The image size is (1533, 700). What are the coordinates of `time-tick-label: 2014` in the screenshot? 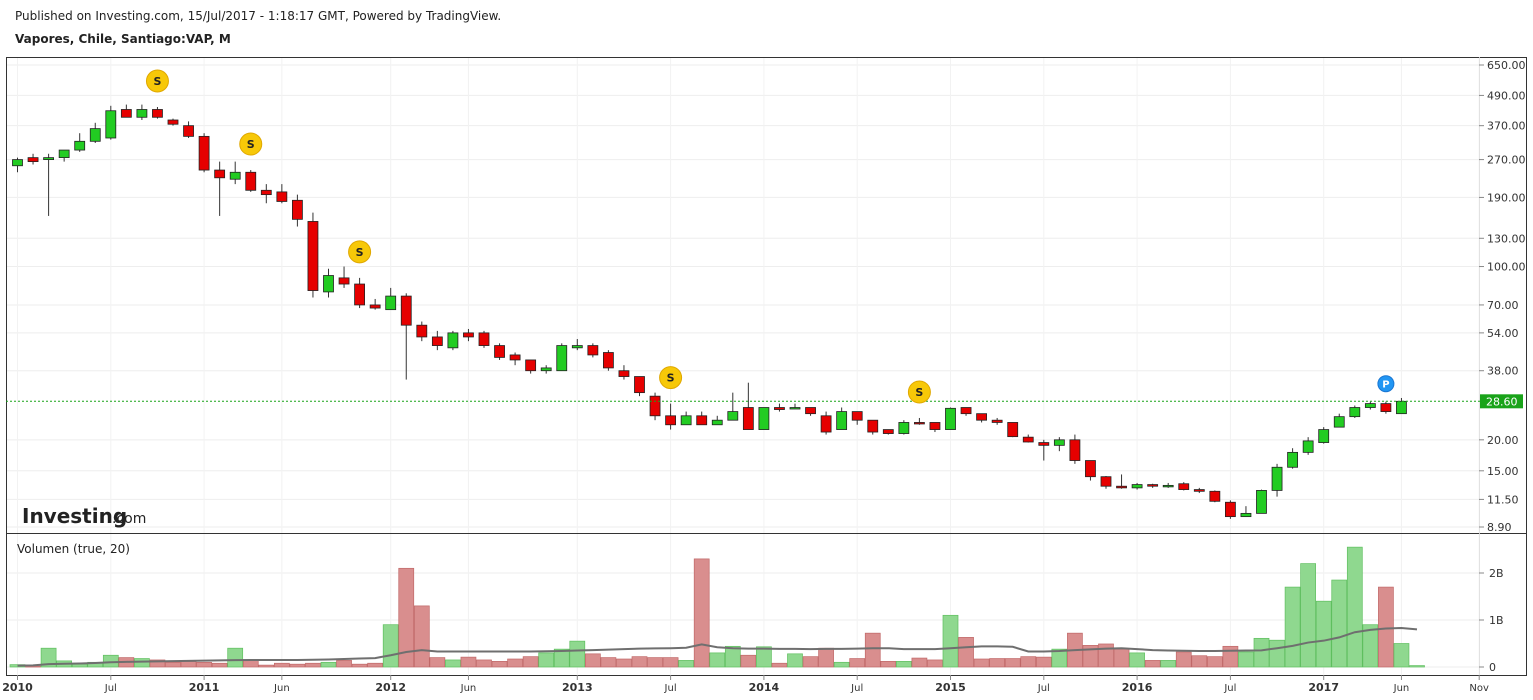 It's located at (764, 687).